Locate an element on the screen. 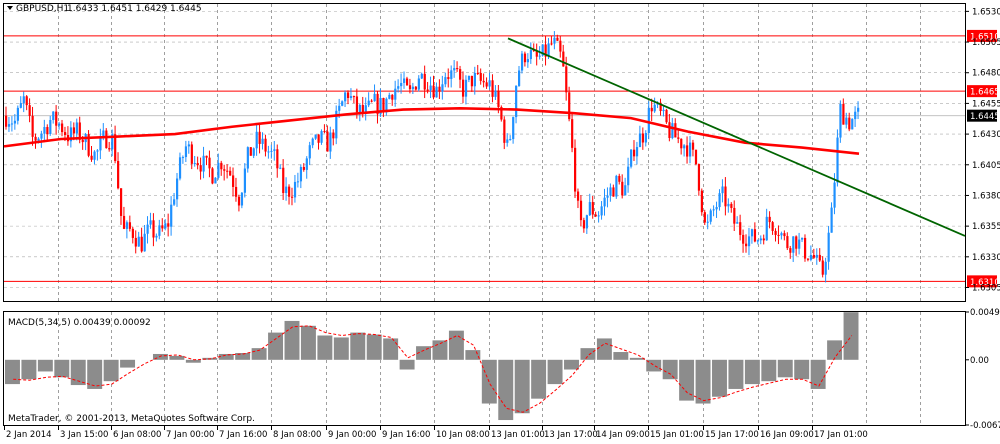  level-badge is located at coordinates (982, 35).